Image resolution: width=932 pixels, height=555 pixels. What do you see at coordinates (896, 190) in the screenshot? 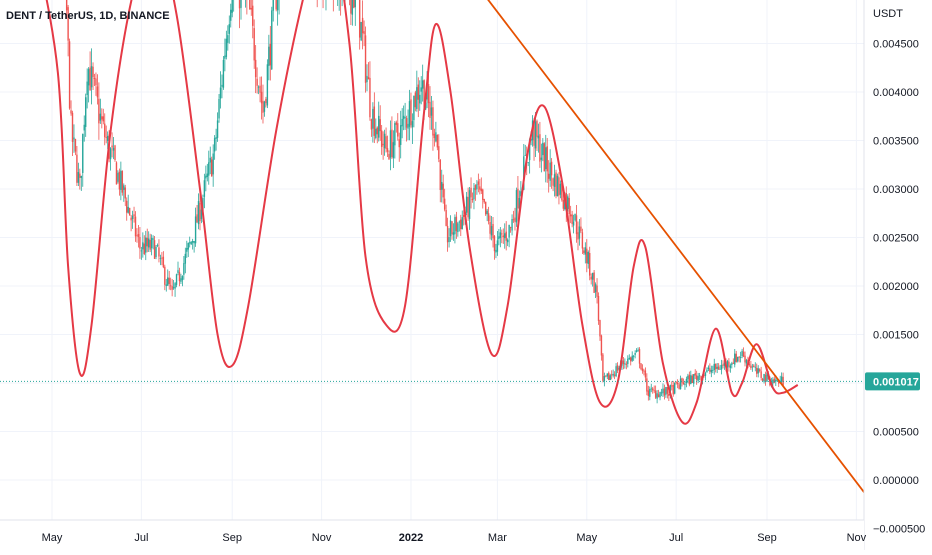
I see `y-tick-label-3: 0.003000` at bounding box center [896, 190].